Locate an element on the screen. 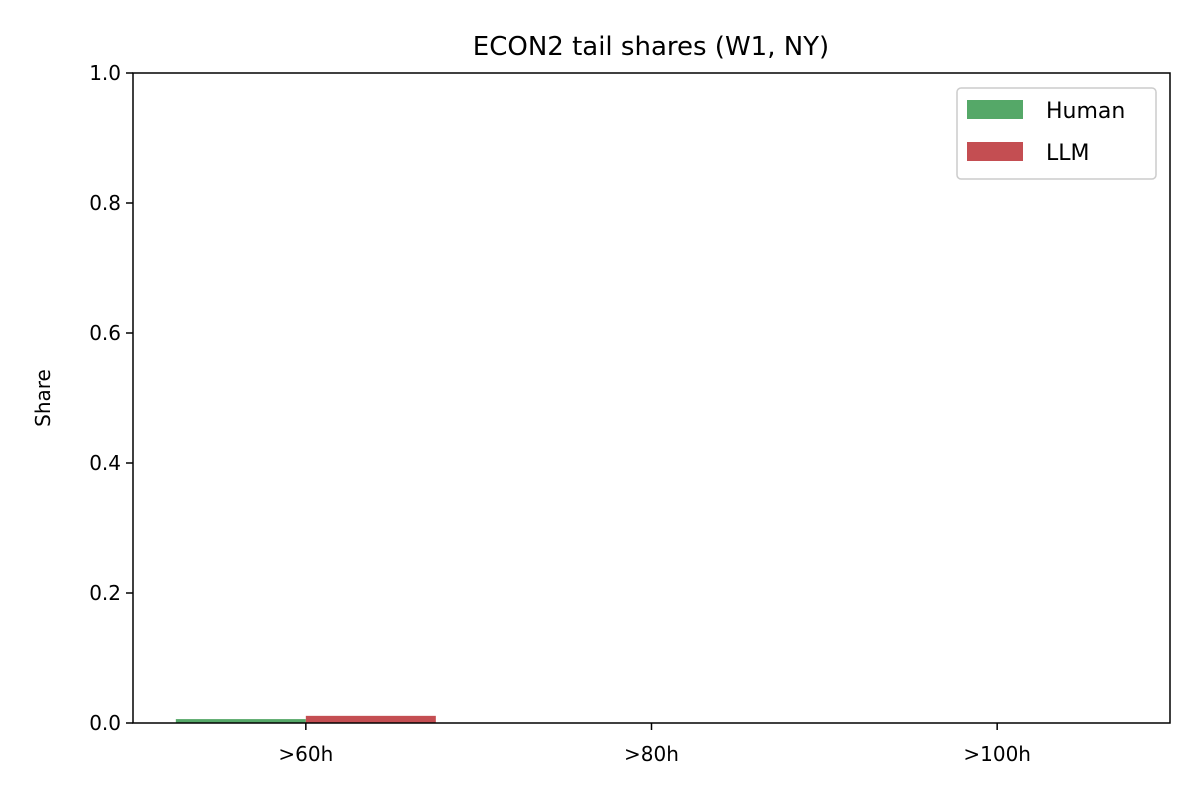  x-axis: >60h >80h >100h is located at coordinates (654, 744).